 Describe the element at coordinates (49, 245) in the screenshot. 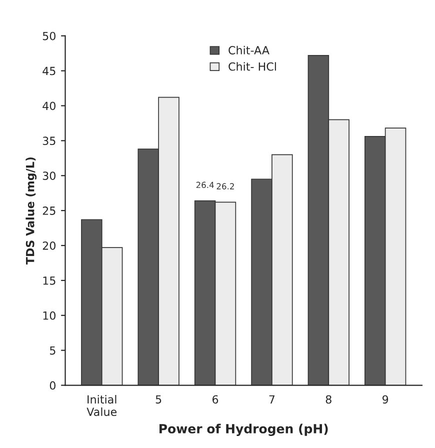

I see `y-tick-label: 20` at that location.